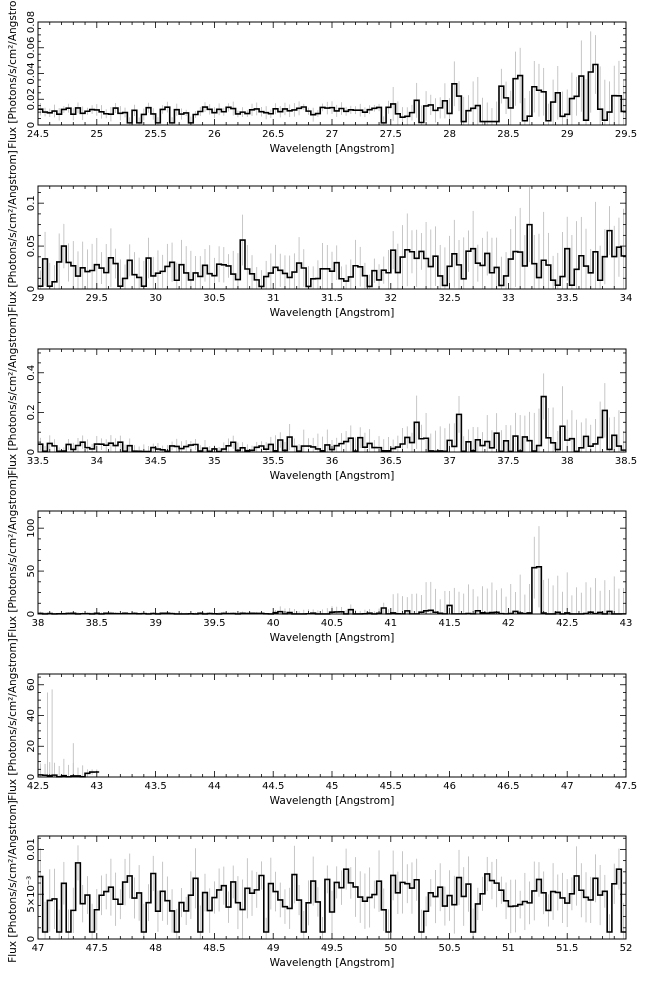 The width and height of the screenshot is (647, 981). Describe the element at coordinates (626, 948) in the screenshot. I see `x-tick-label: 52` at that location.